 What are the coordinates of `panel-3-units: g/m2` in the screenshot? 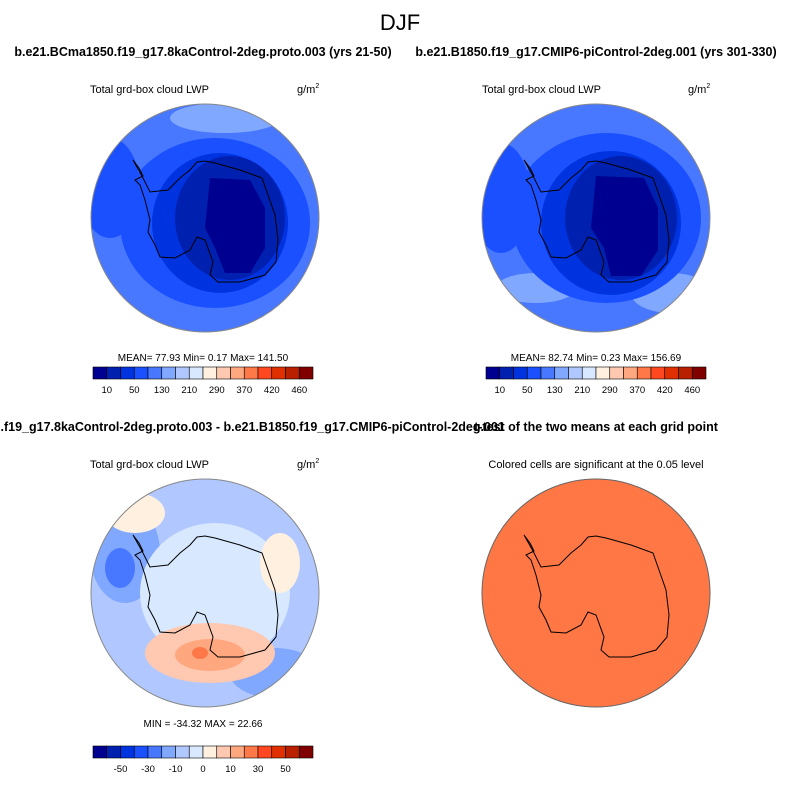 It's located at (308, 464).